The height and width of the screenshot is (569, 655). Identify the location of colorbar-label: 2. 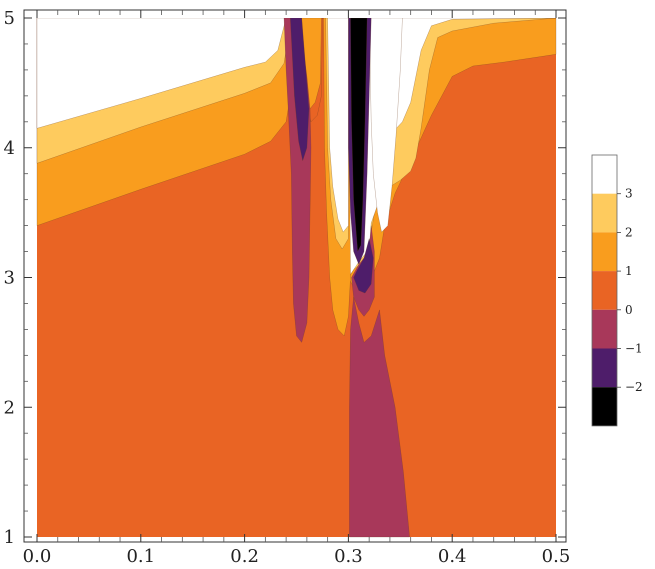
(629, 232).